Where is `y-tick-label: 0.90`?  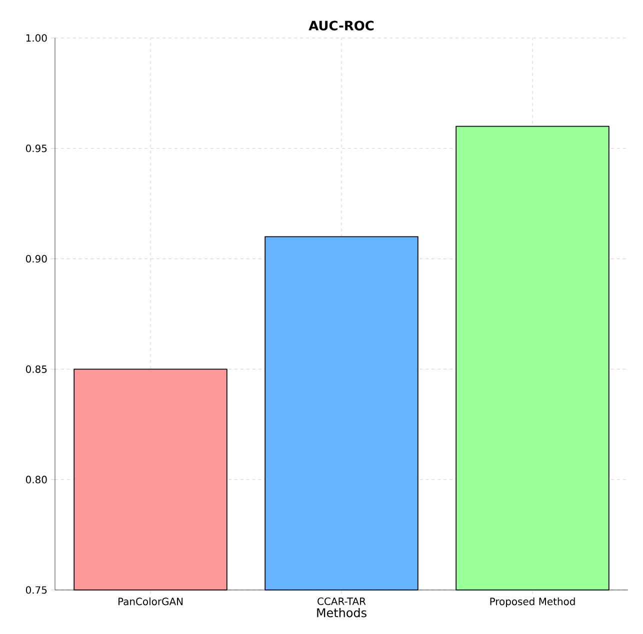 y-tick-label: 0.90 is located at coordinates (36, 259).